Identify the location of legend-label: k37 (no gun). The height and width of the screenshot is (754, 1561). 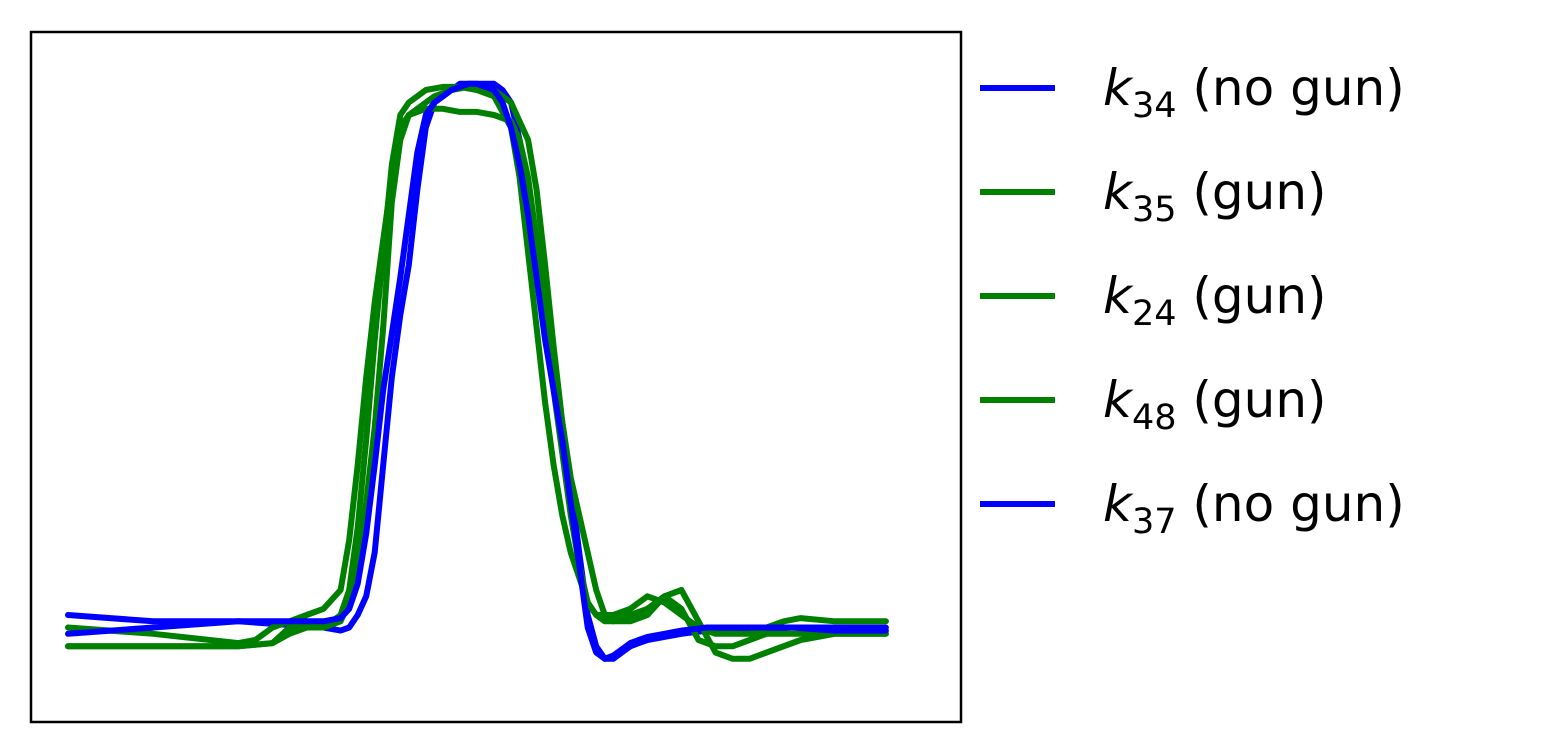
(1254, 508).